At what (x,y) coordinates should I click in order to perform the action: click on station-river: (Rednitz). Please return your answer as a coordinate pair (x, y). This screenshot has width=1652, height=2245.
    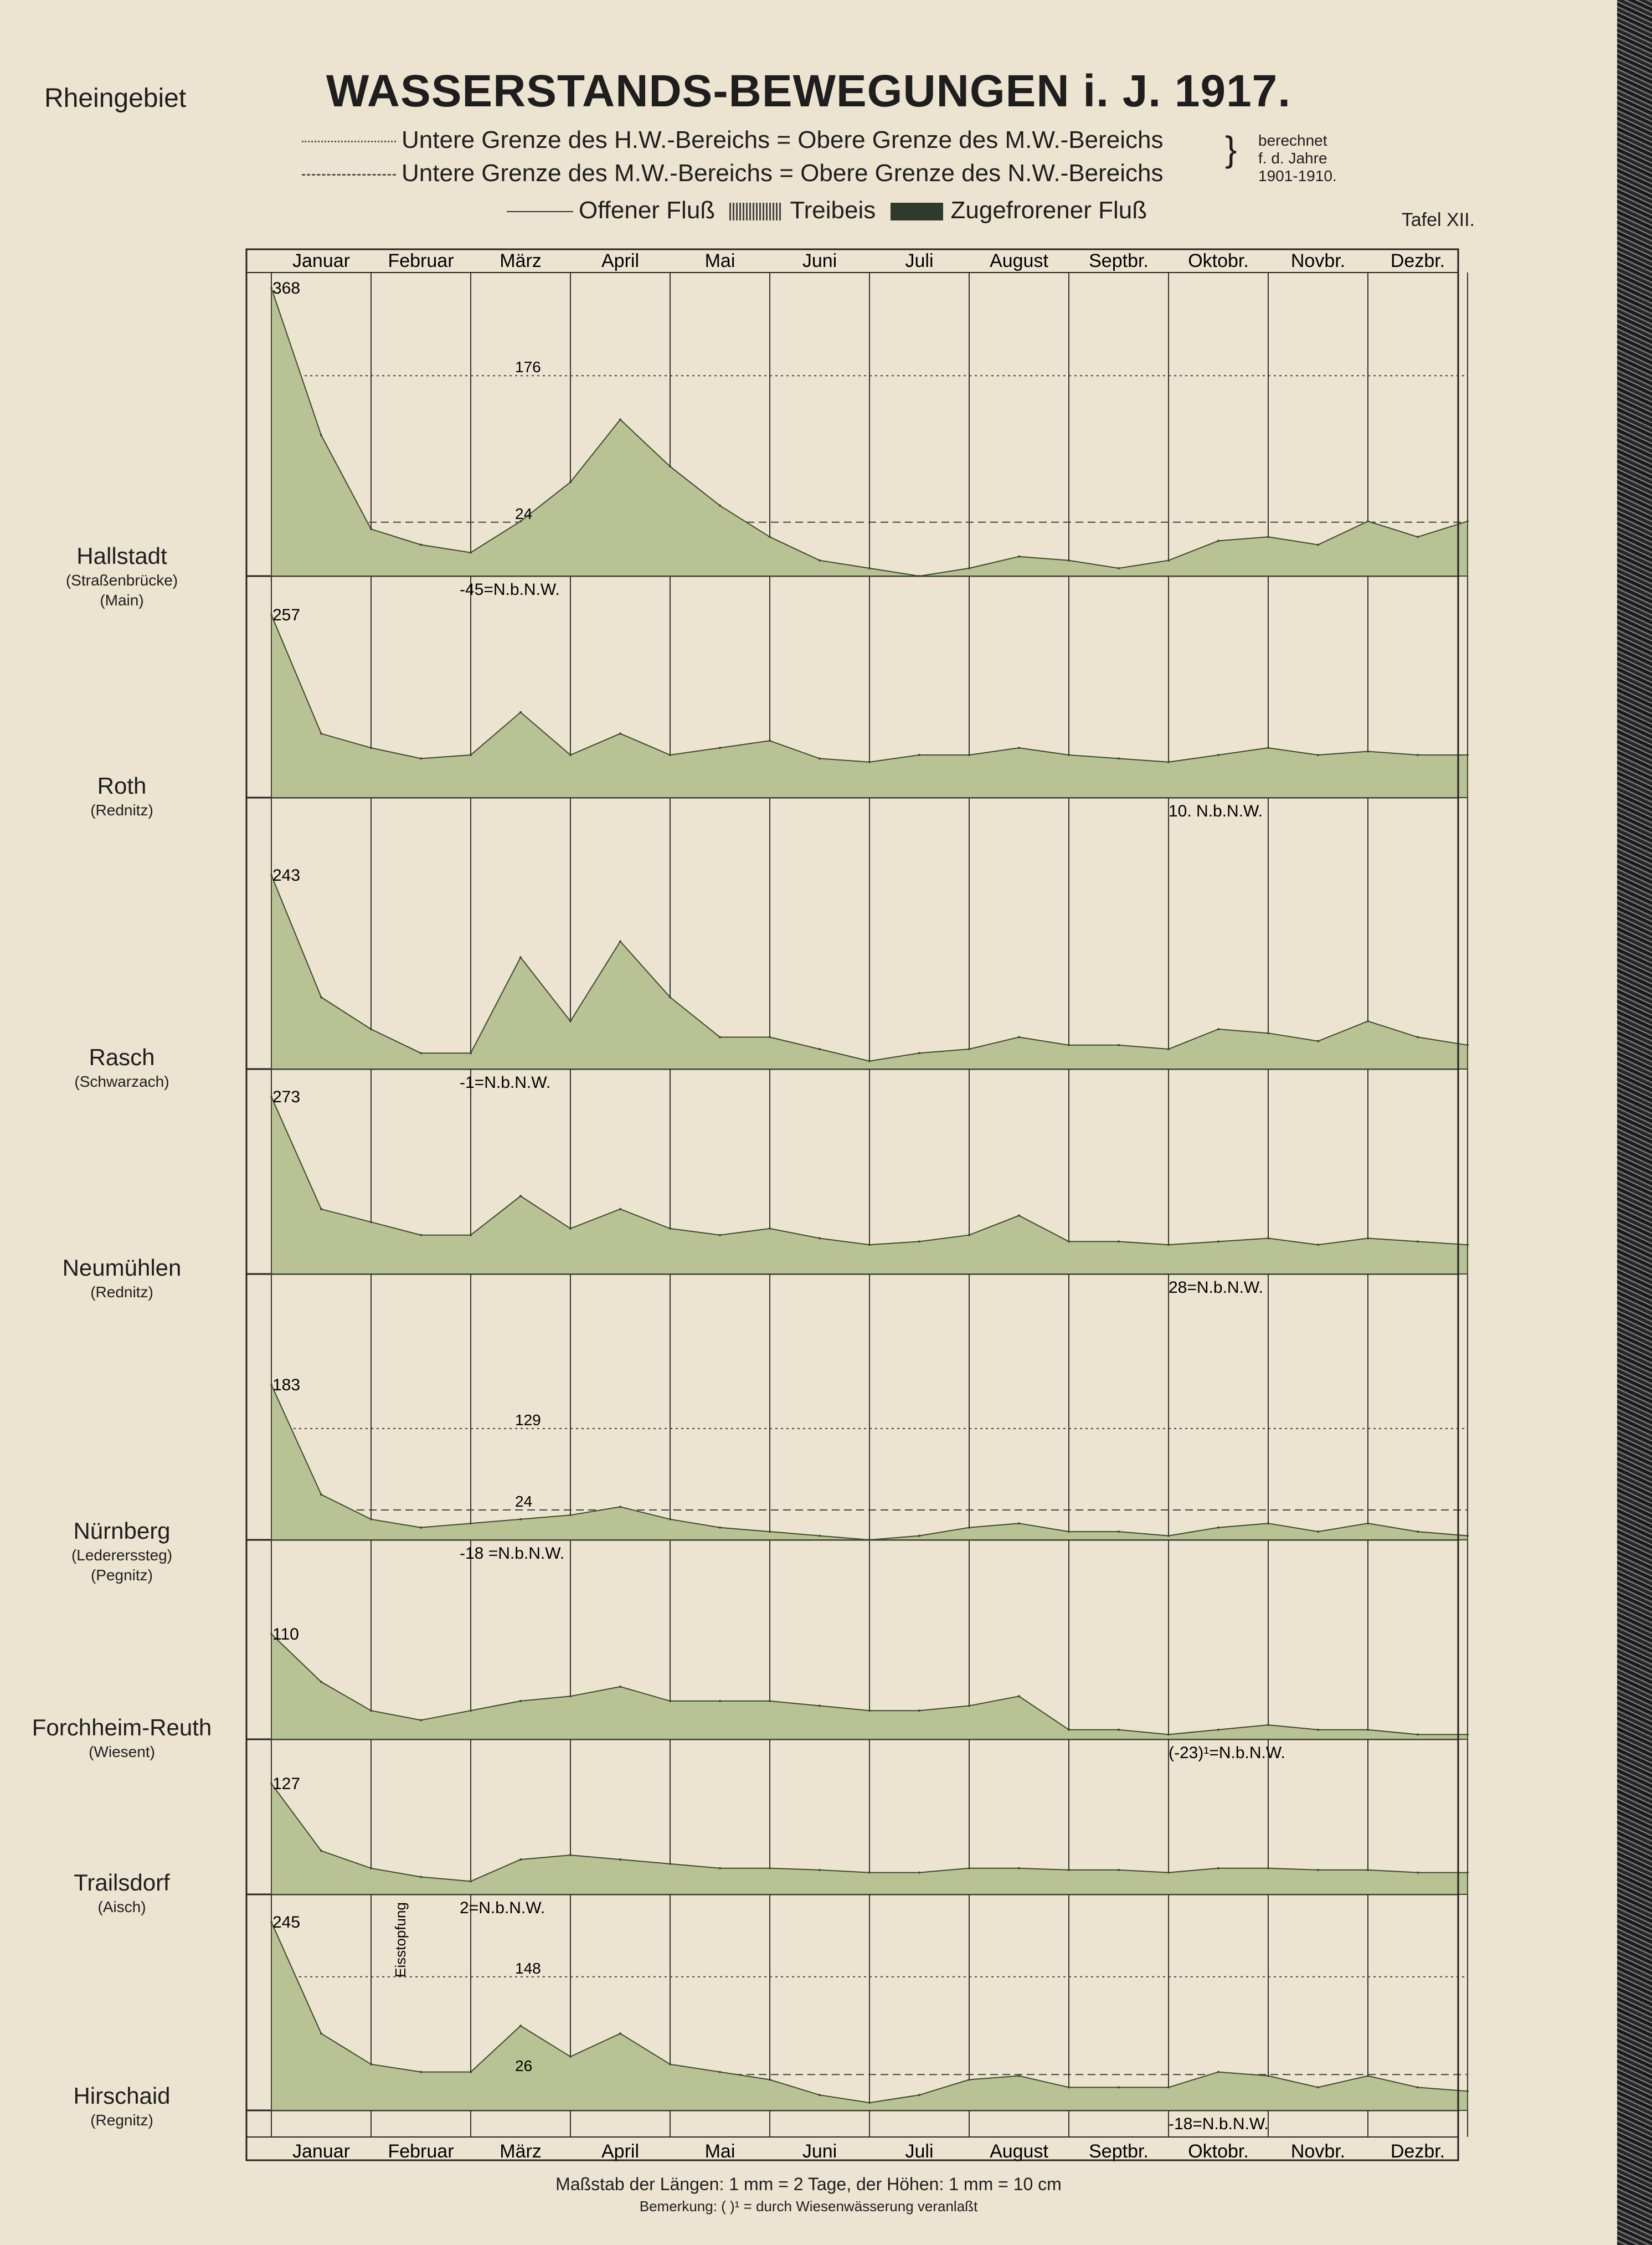
    Looking at the image, I should click on (121, 810).